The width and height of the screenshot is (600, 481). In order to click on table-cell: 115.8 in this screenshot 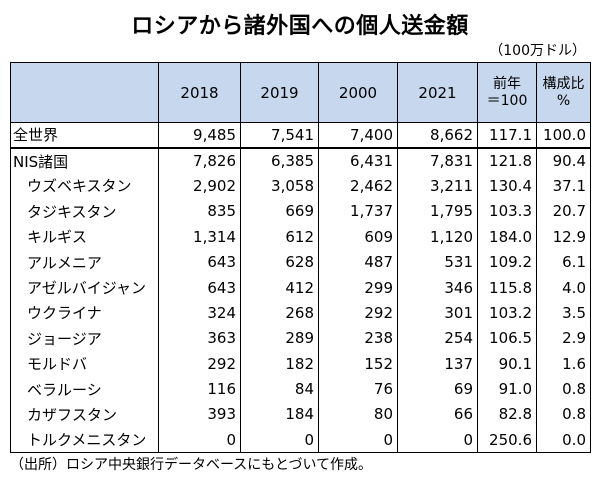, I will do `click(507, 287)`.